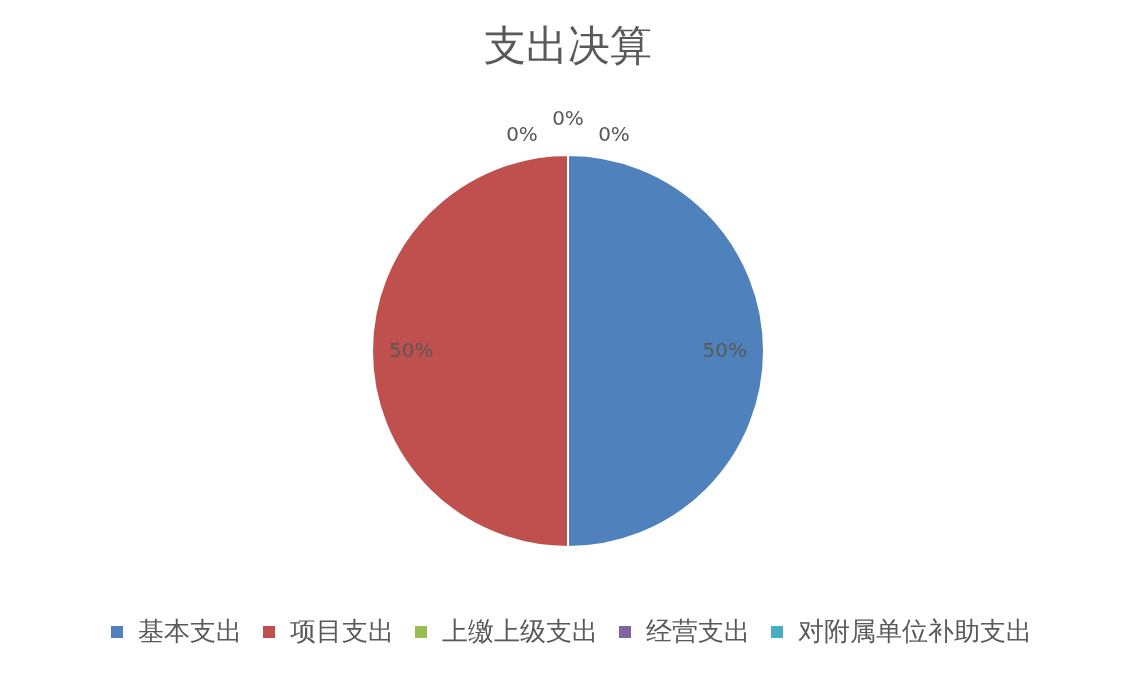 The height and width of the screenshot is (687, 1136). Describe the element at coordinates (698, 631) in the screenshot. I see `legend-label: 经营支出` at that location.